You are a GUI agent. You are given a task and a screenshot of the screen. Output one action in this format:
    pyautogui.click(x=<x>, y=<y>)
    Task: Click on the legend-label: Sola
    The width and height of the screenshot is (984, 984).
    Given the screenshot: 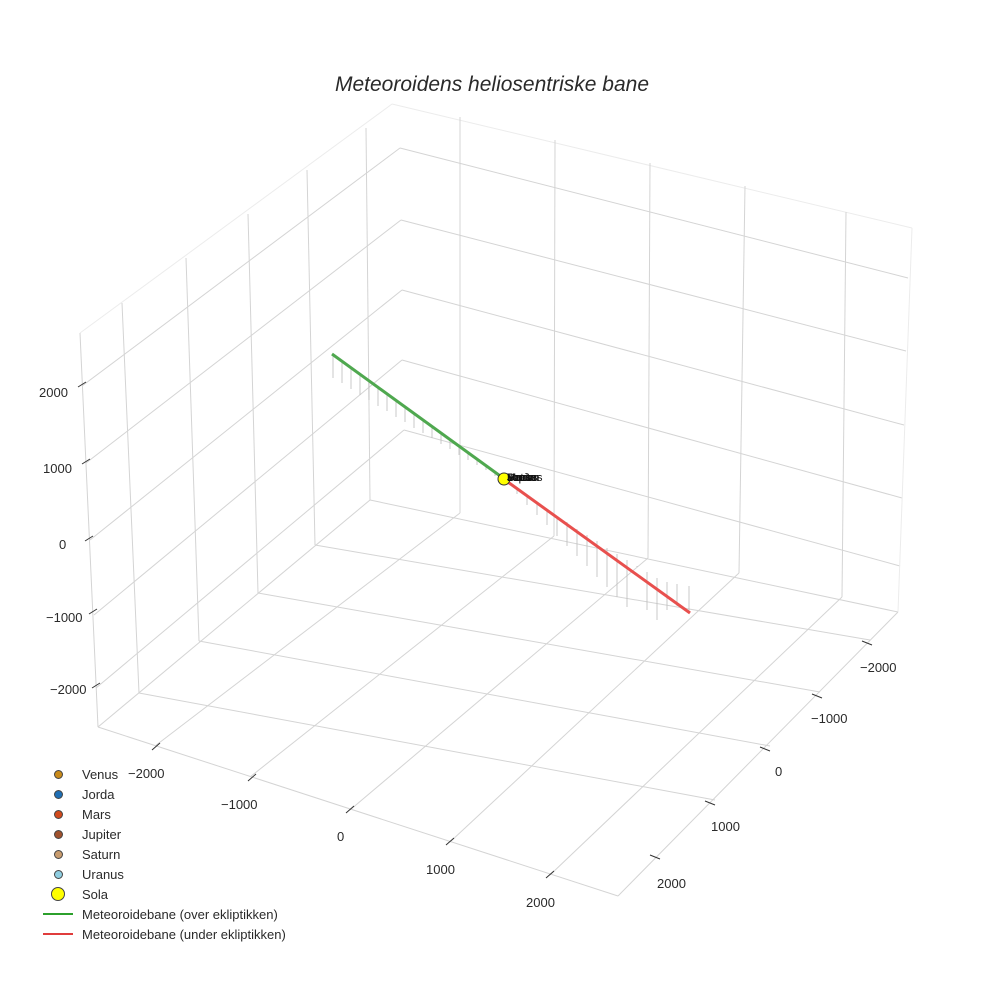 What is the action you would take?
    pyautogui.click(x=95, y=894)
    